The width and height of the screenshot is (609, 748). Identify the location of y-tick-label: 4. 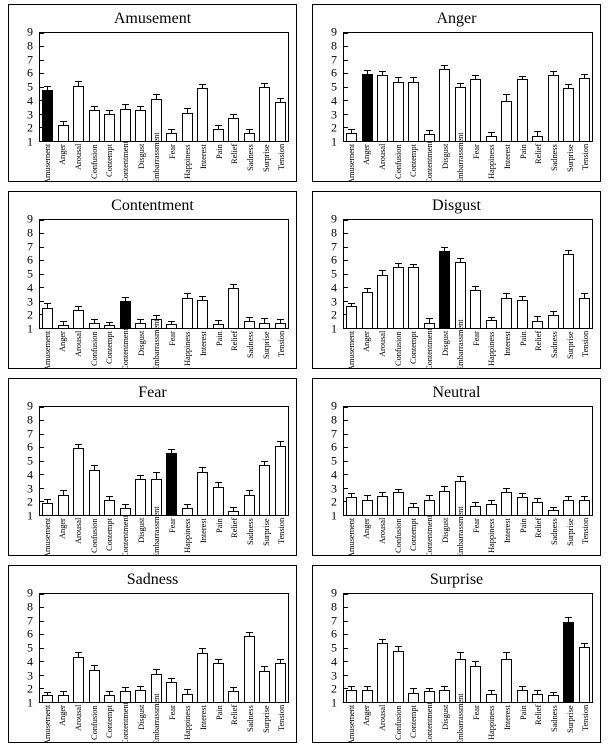
(334, 287).